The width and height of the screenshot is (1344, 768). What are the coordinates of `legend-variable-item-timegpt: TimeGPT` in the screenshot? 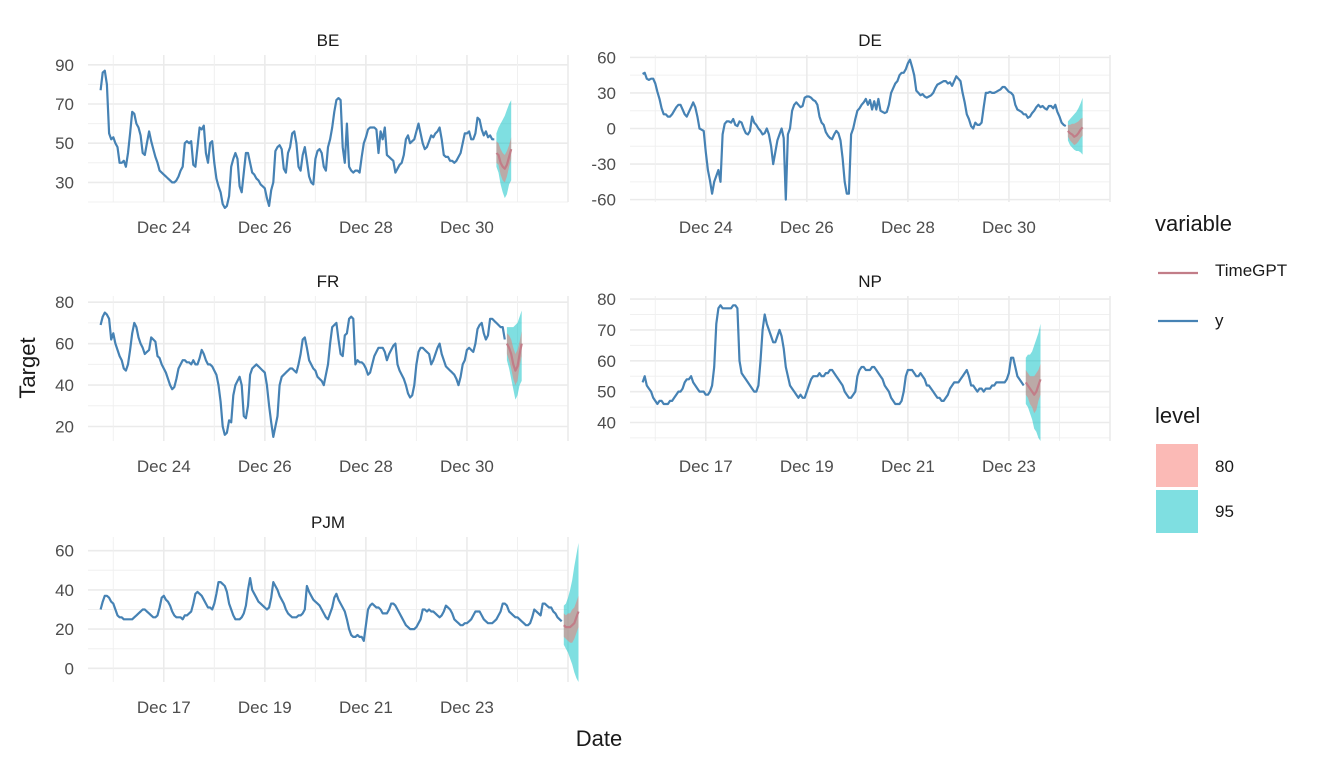 It's located at (1251, 270).